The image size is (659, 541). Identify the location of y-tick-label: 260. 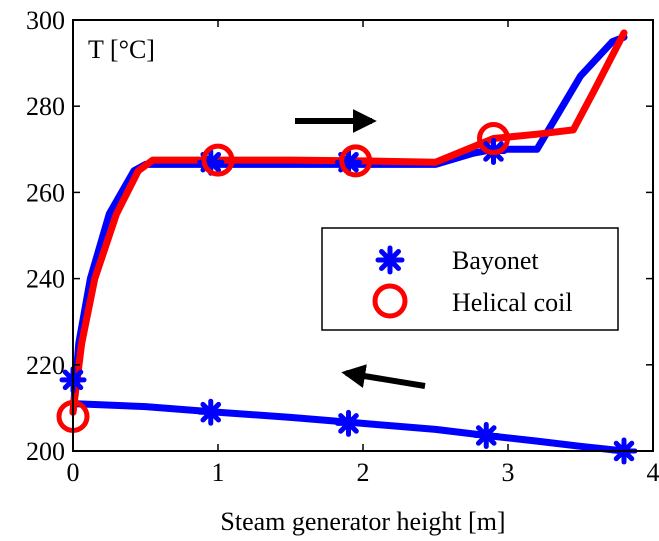
(45, 192).